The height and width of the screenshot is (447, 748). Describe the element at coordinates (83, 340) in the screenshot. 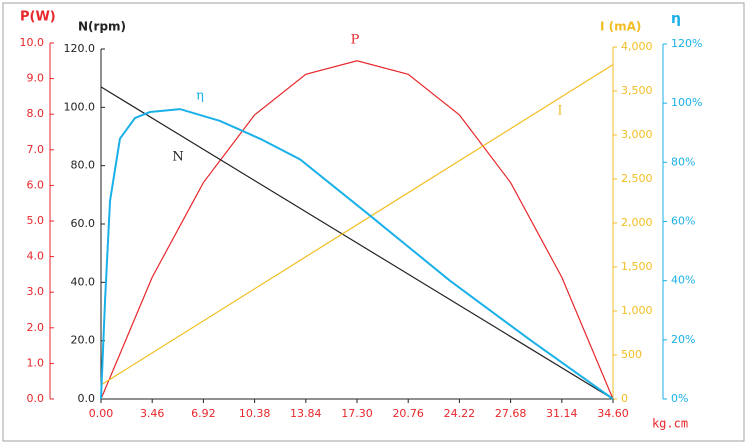

I see `y-tick-label: 20.0` at that location.